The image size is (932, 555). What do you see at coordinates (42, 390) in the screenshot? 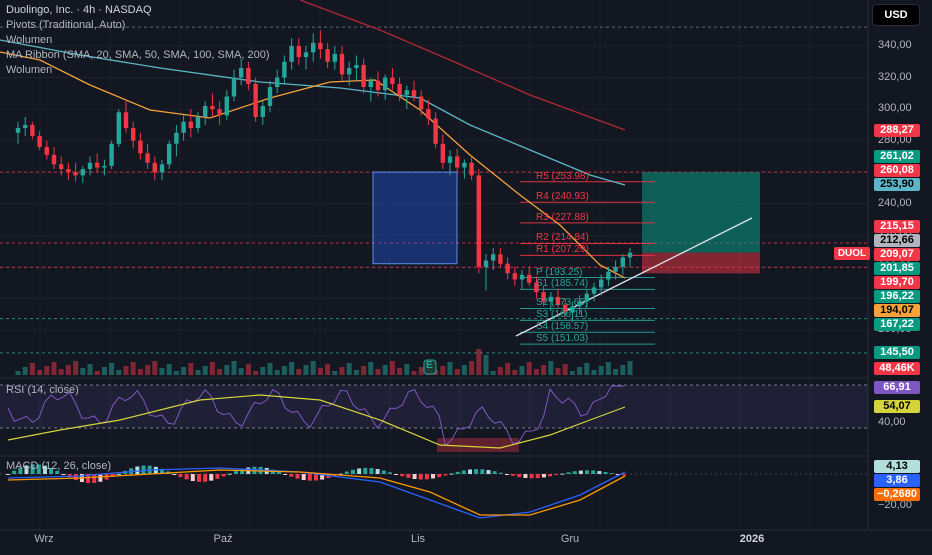
I see `rsi-legend: RSI (14, close)` at bounding box center [42, 390].